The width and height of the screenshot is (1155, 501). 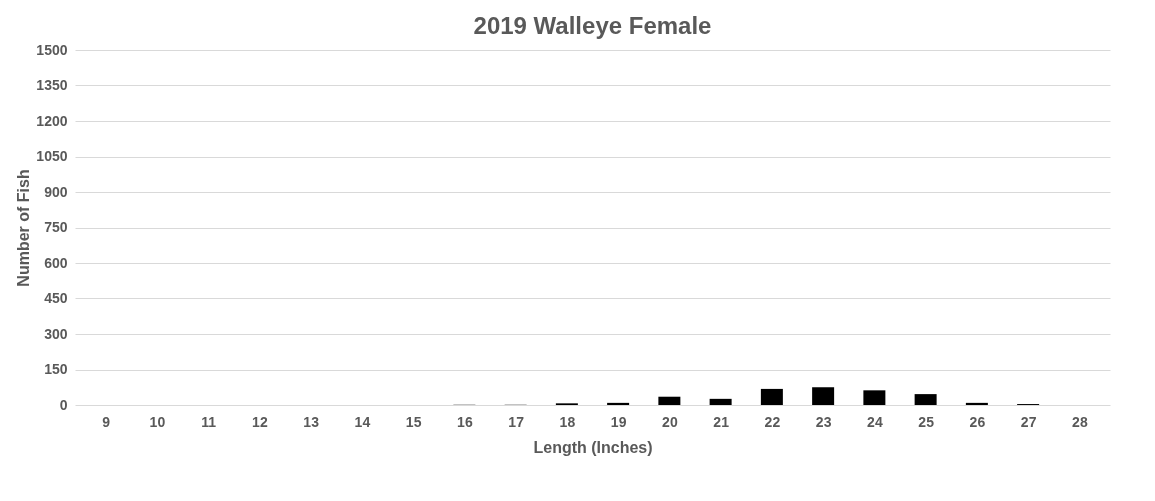 What do you see at coordinates (157, 421) in the screenshot?
I see `x-tick-label: 10` at bounding box center [157, 421].